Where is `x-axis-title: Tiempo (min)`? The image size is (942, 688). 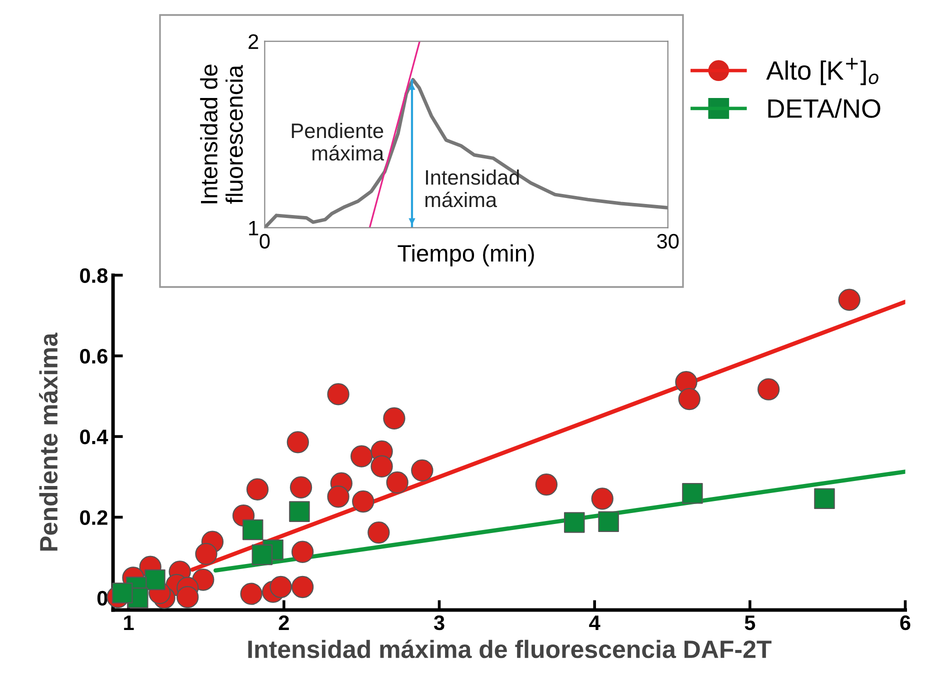 x-axis-title: Tiempo (min) is located at coordinates (466, 255).